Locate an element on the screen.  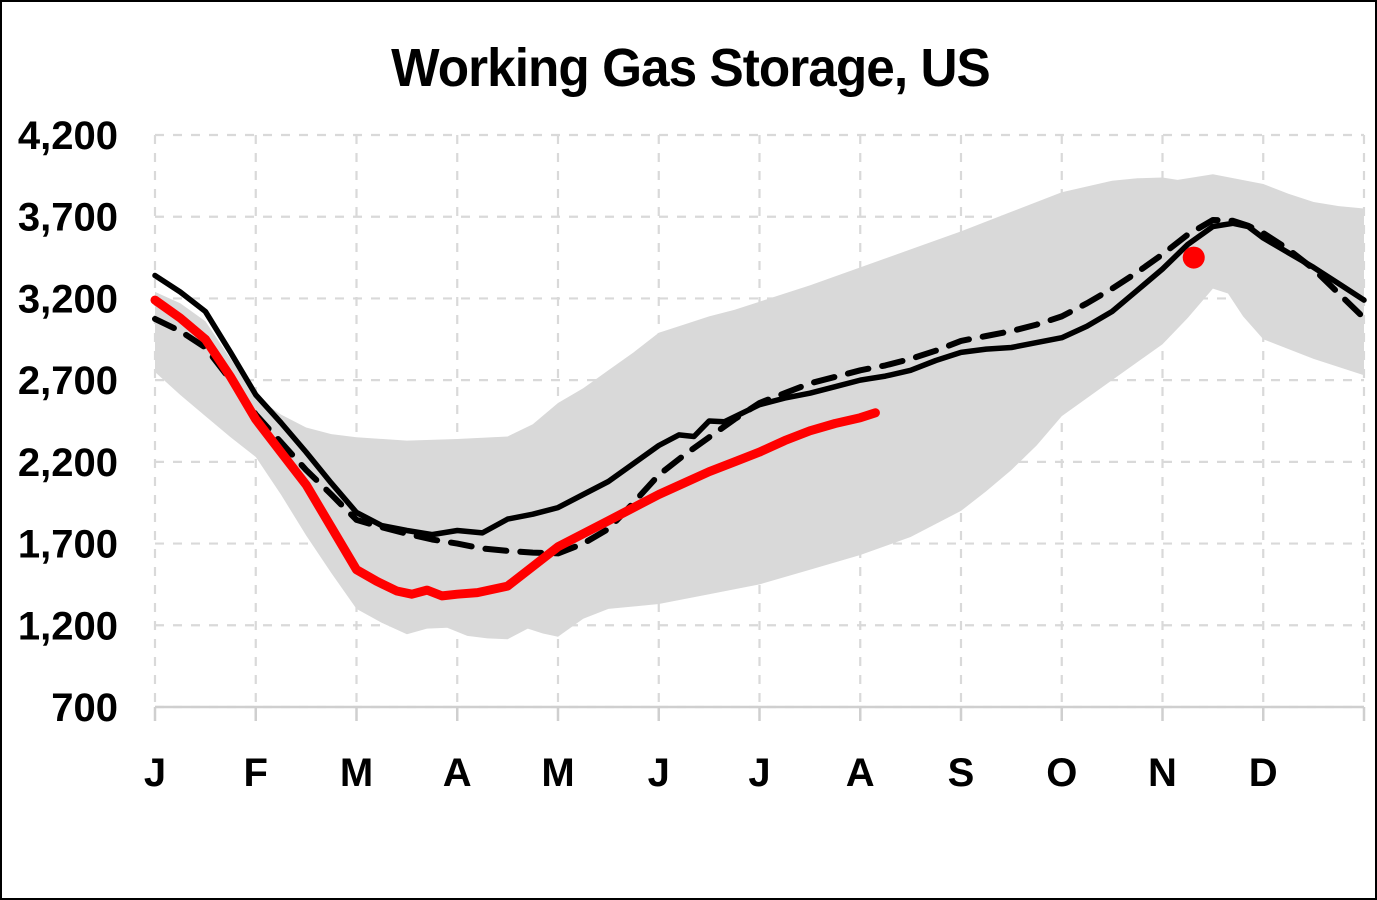
svg-text: 1,200 is located at coordinates (68, 626).